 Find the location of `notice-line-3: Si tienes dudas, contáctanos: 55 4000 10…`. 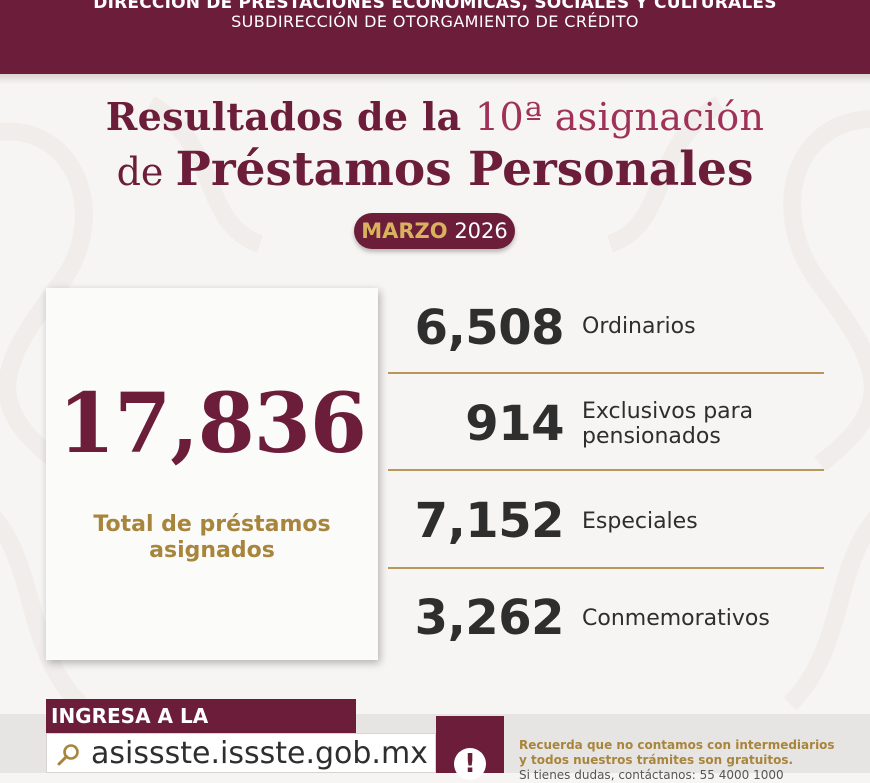

notice-line-3: Si tienes dudas, contáctanos: 55 4000 10… is located at coordinates (651, 775).